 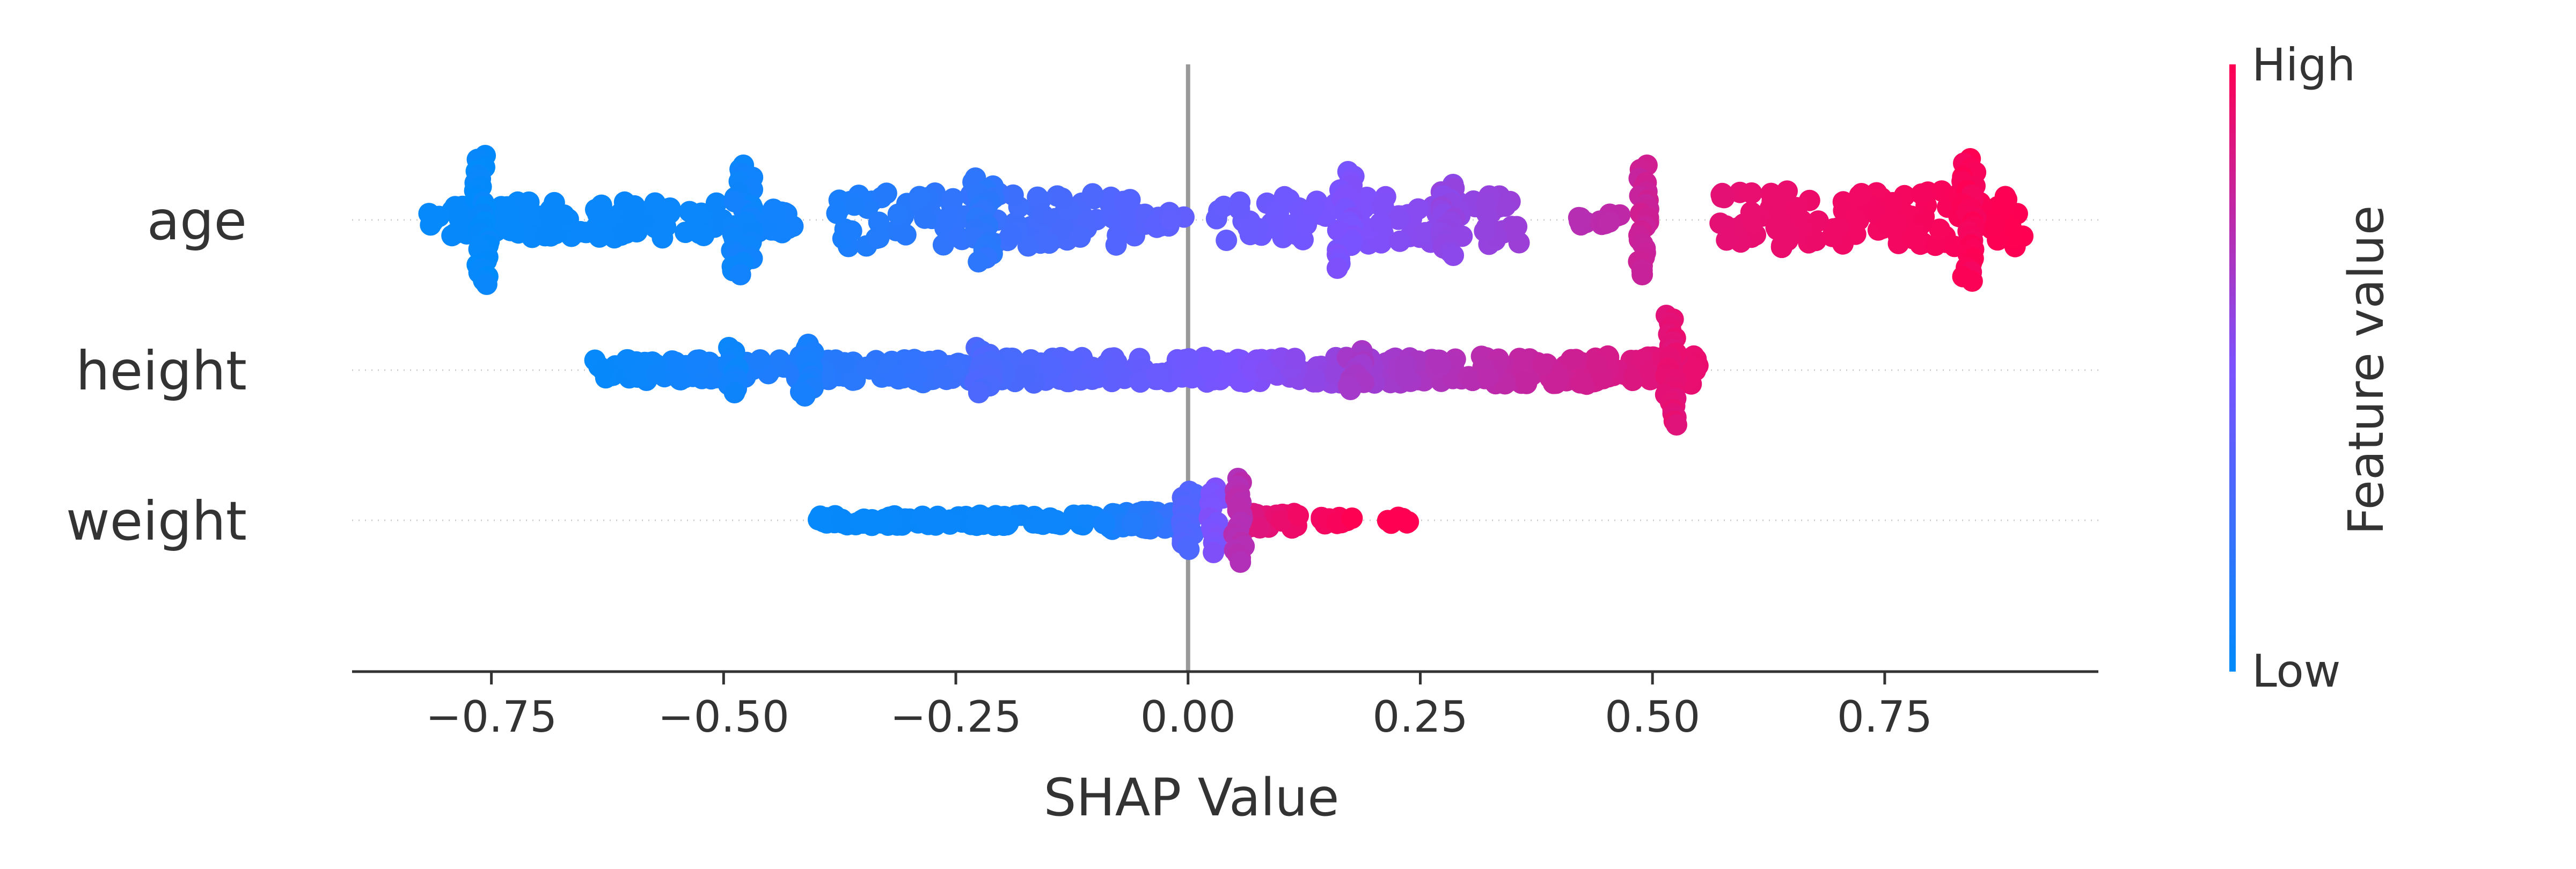 What do you see at coordinates (2366, 370) in the screenshot?
I see `colorbar-title: Feature value` at bounding box center [2366, 370].